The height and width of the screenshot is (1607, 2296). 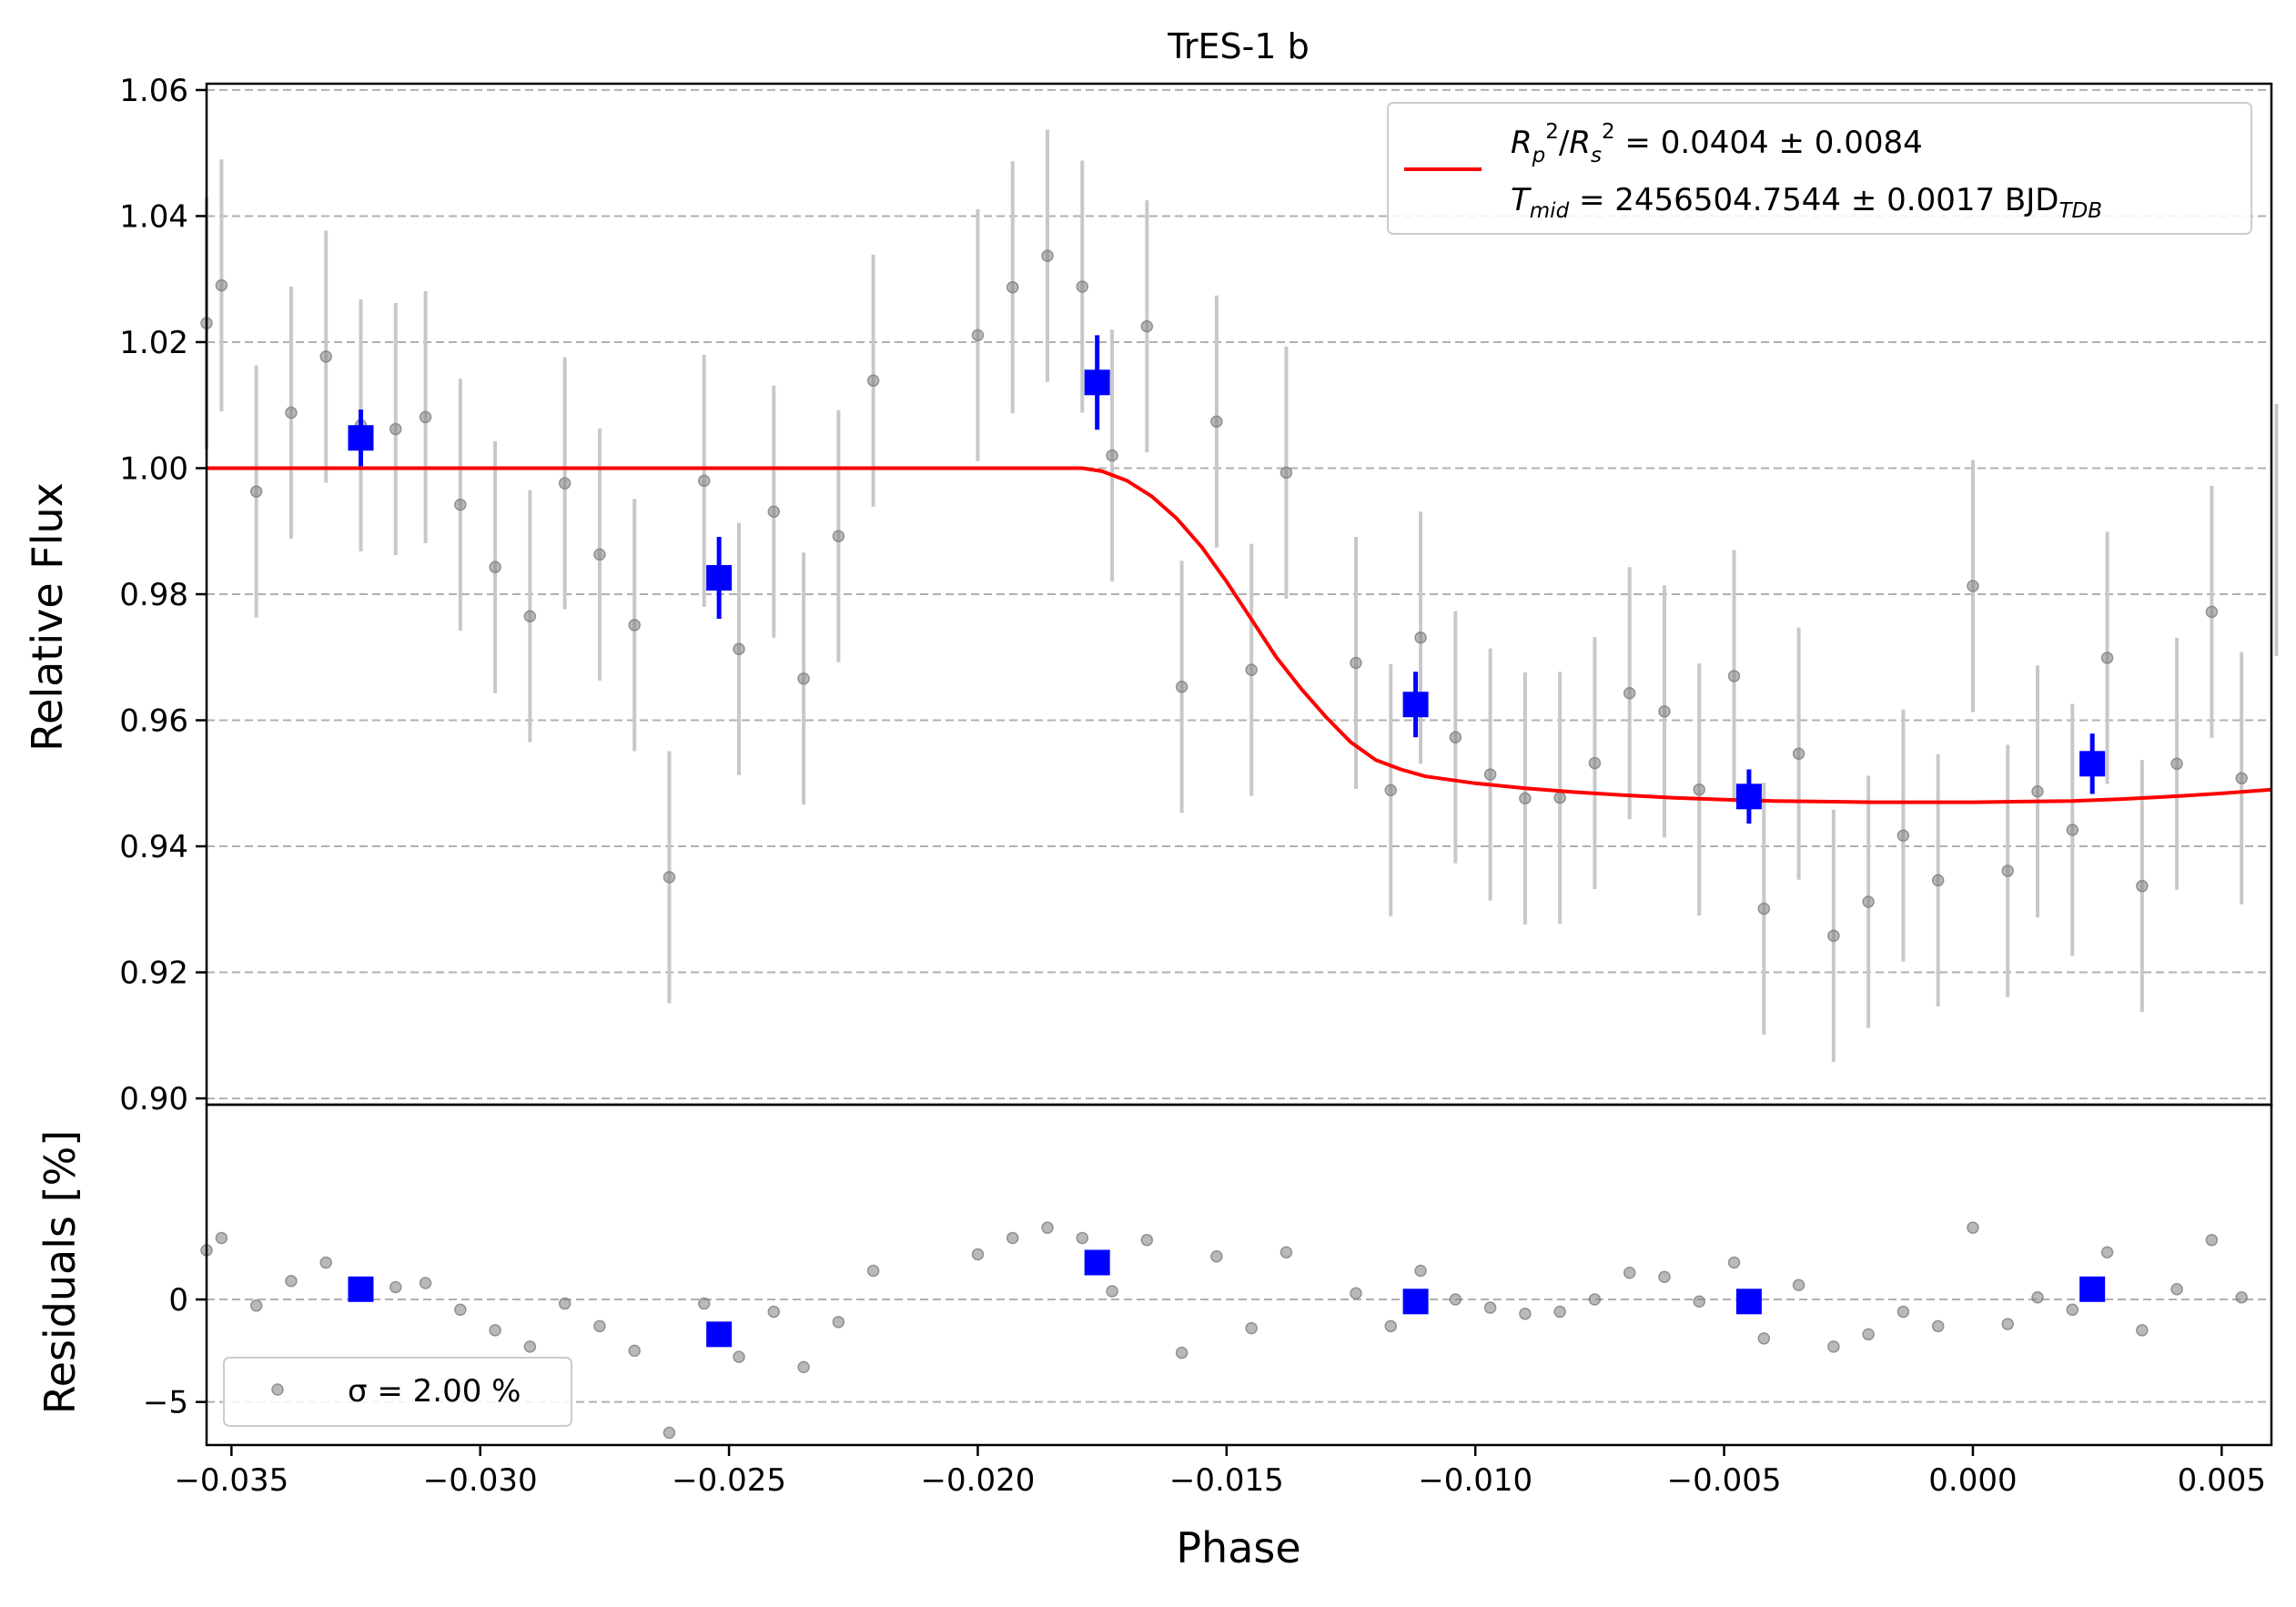 What do you see at coordinates (153, 91) in the screenshot?
I see `top-y-tick-label: 1.06` at bounding box center [153, 91].